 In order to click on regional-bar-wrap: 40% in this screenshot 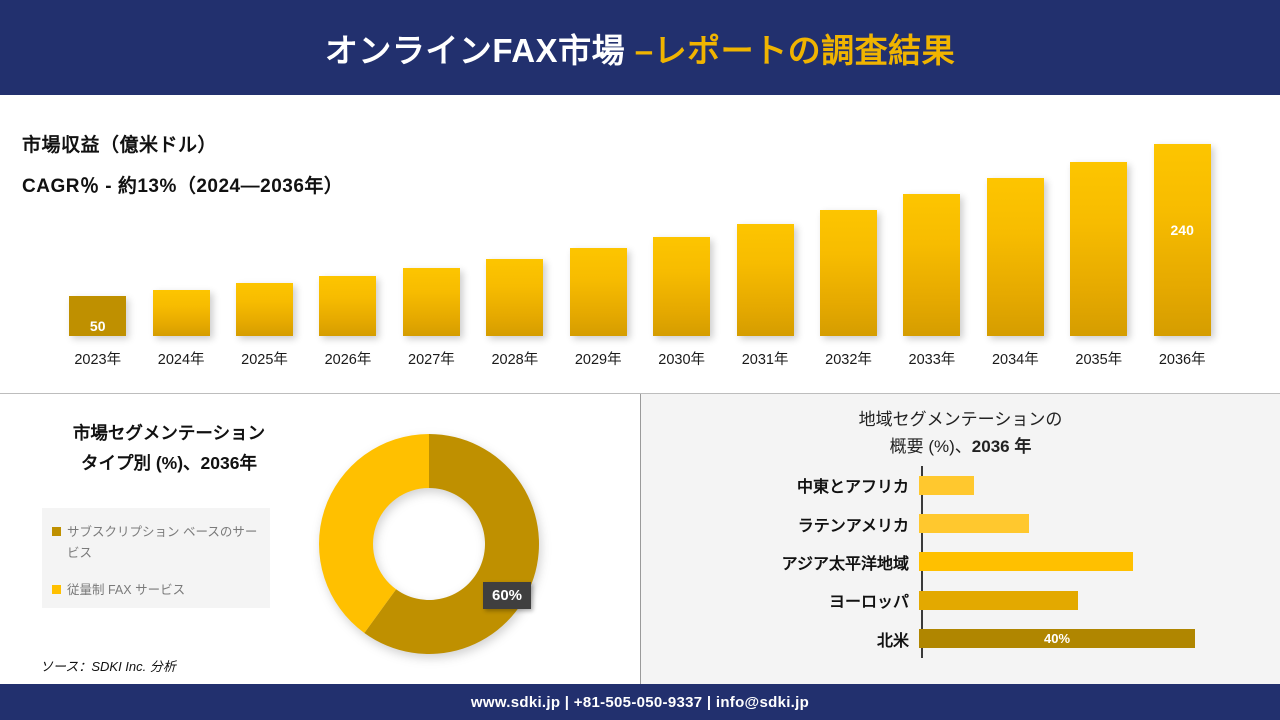, I will do `click(1057, 639)`.